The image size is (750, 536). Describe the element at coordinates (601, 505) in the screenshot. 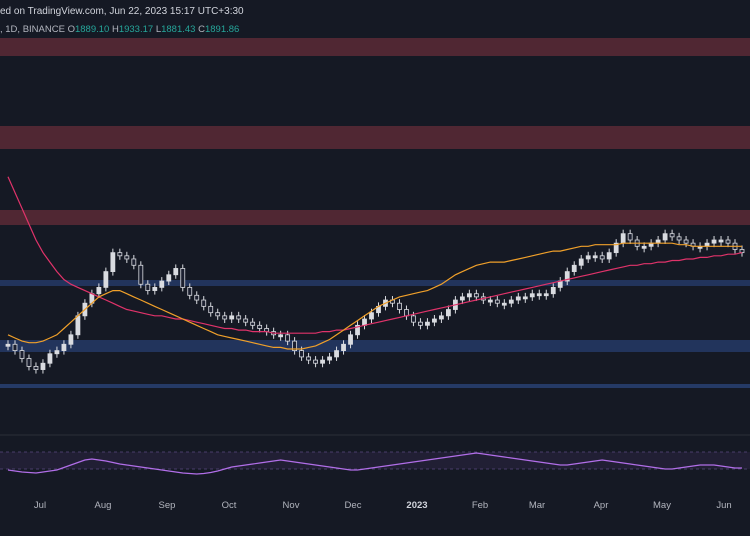

I see `x-tick-label: Apr` at that location.